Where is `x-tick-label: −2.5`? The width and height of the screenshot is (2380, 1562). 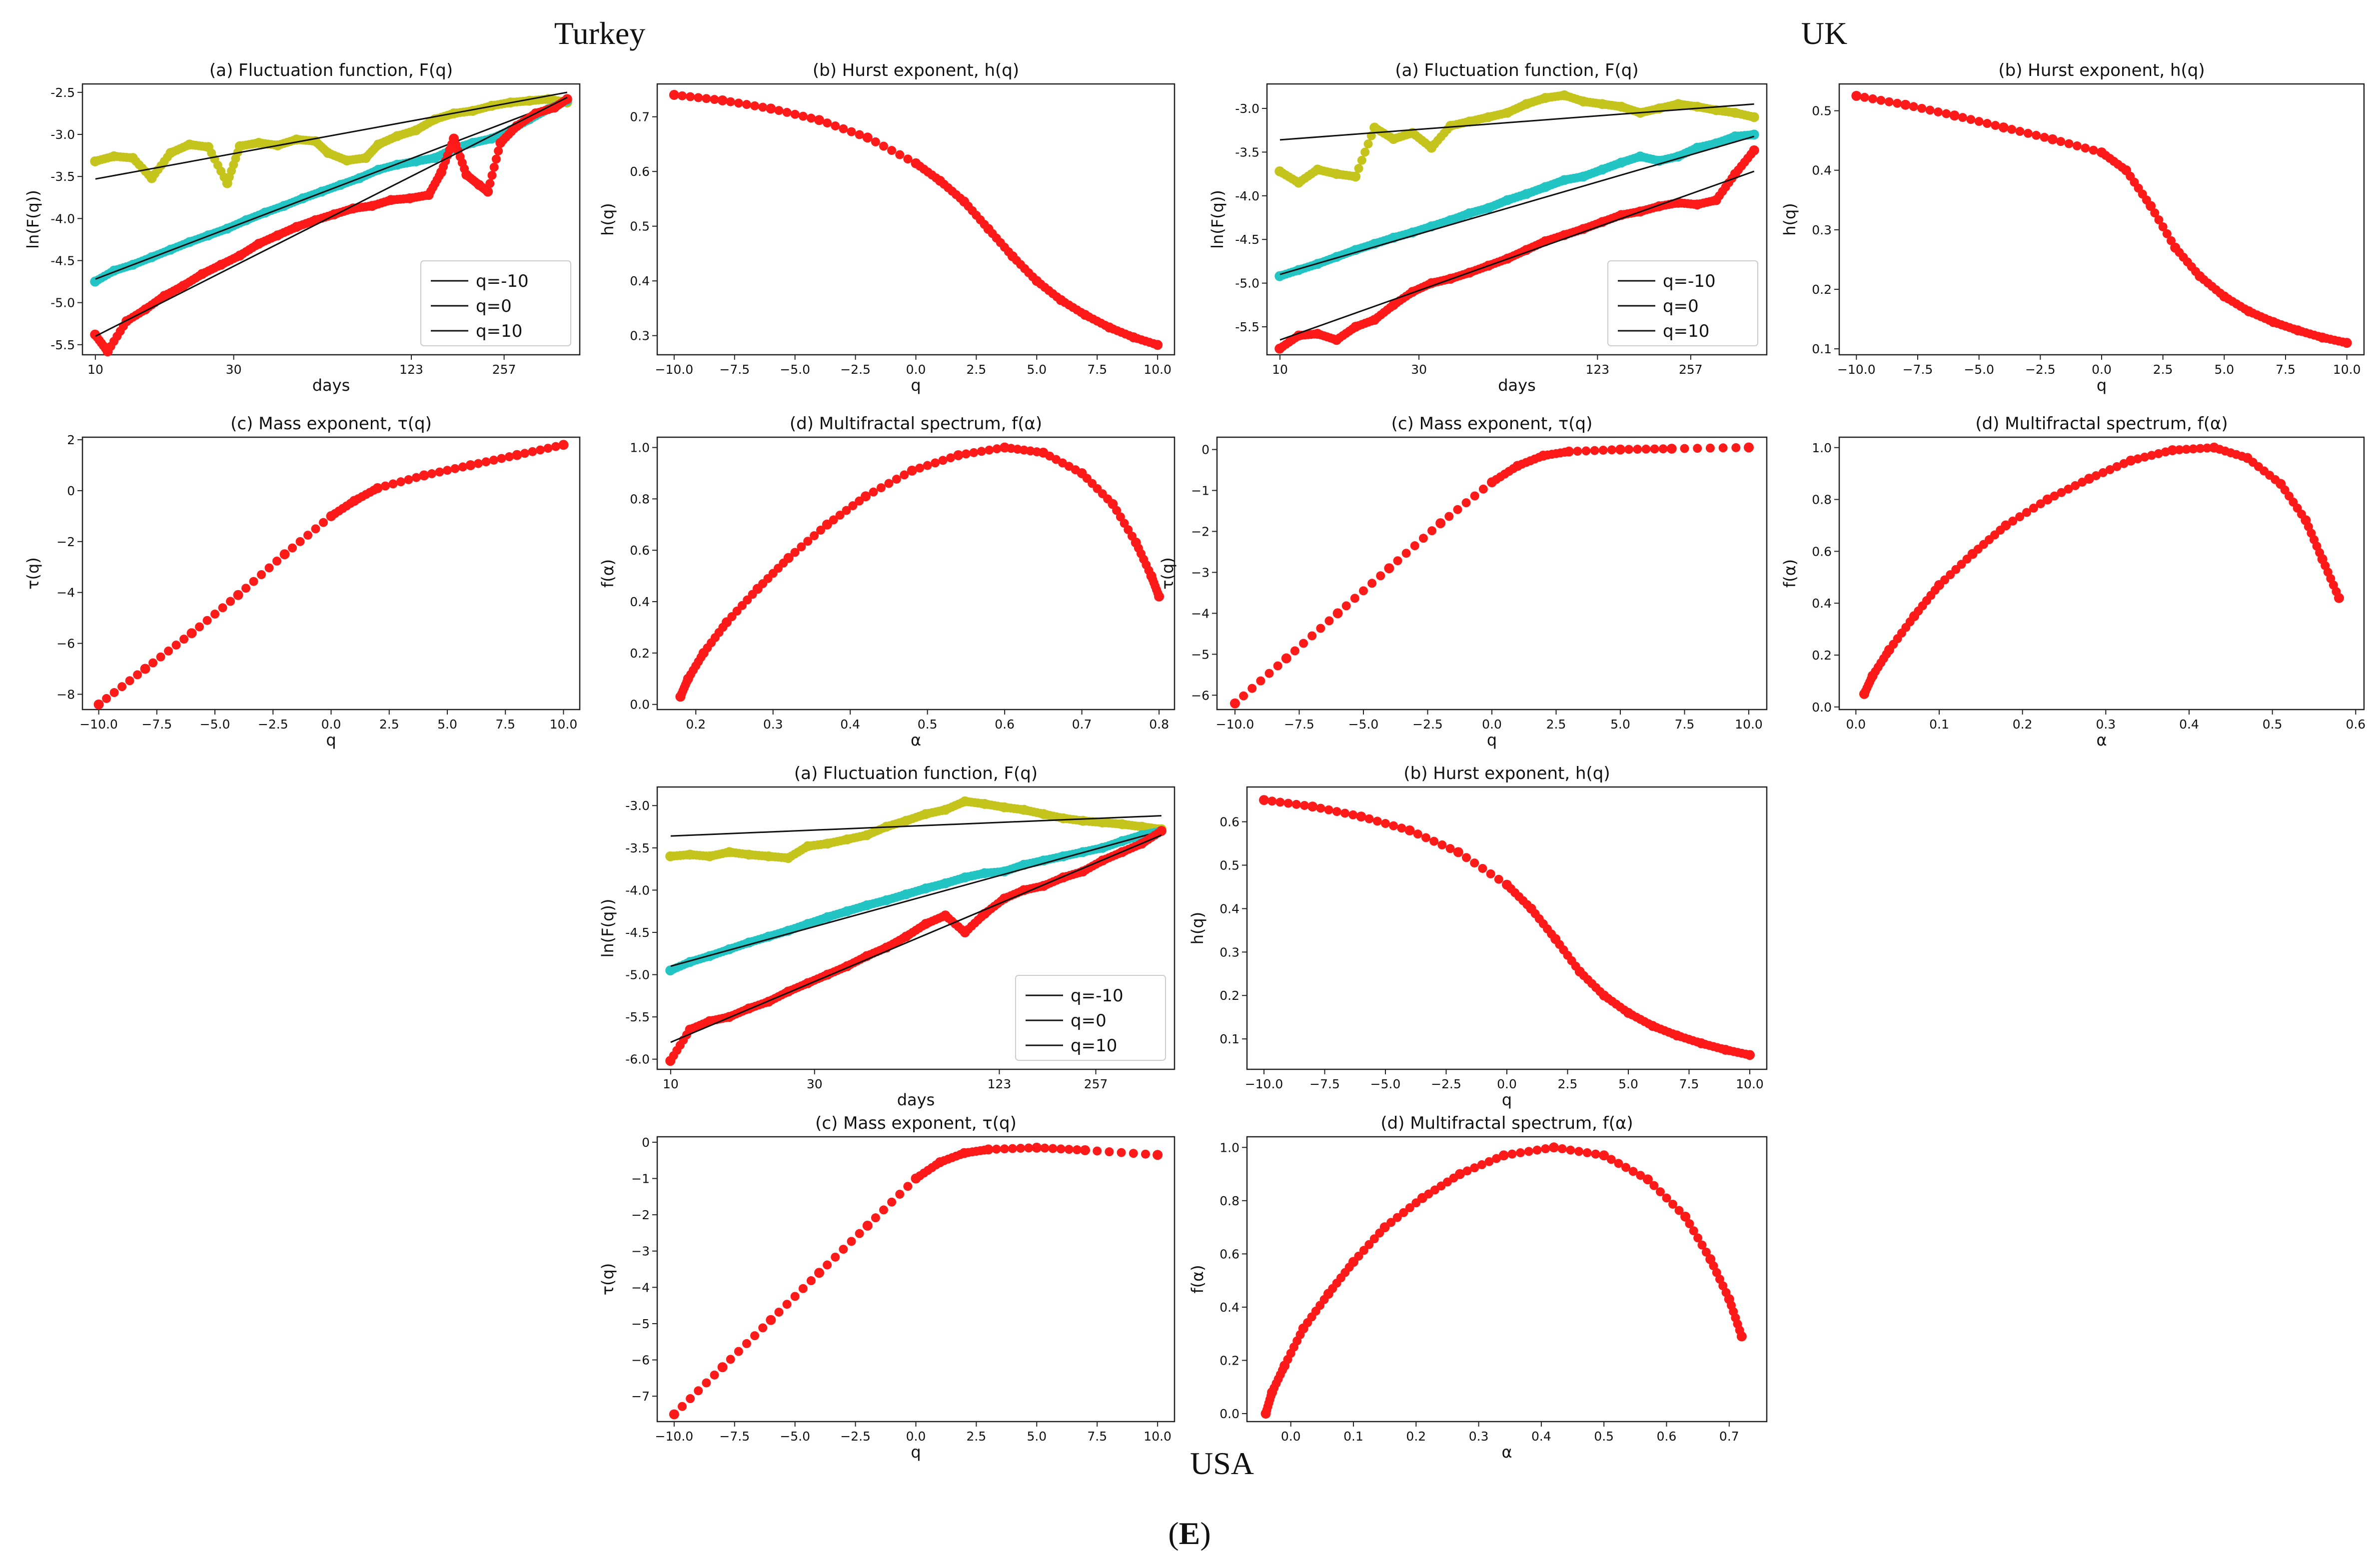
x-tick-label: −2.5 is located at coordinates (273, 724).